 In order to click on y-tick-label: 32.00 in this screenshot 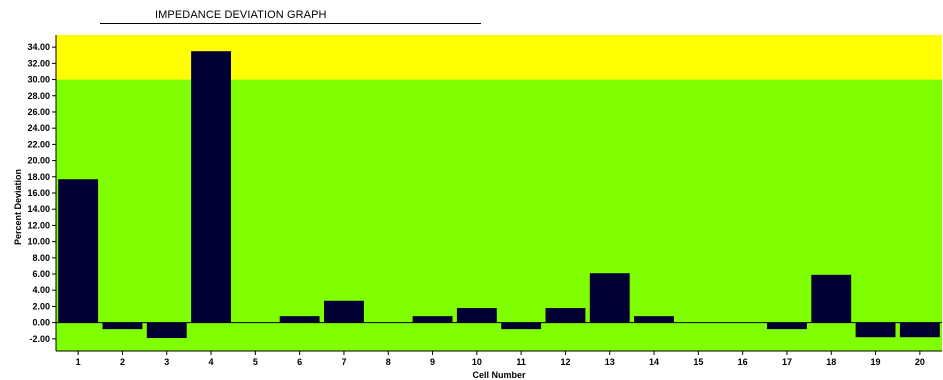, I will do `click(38, 63)`.